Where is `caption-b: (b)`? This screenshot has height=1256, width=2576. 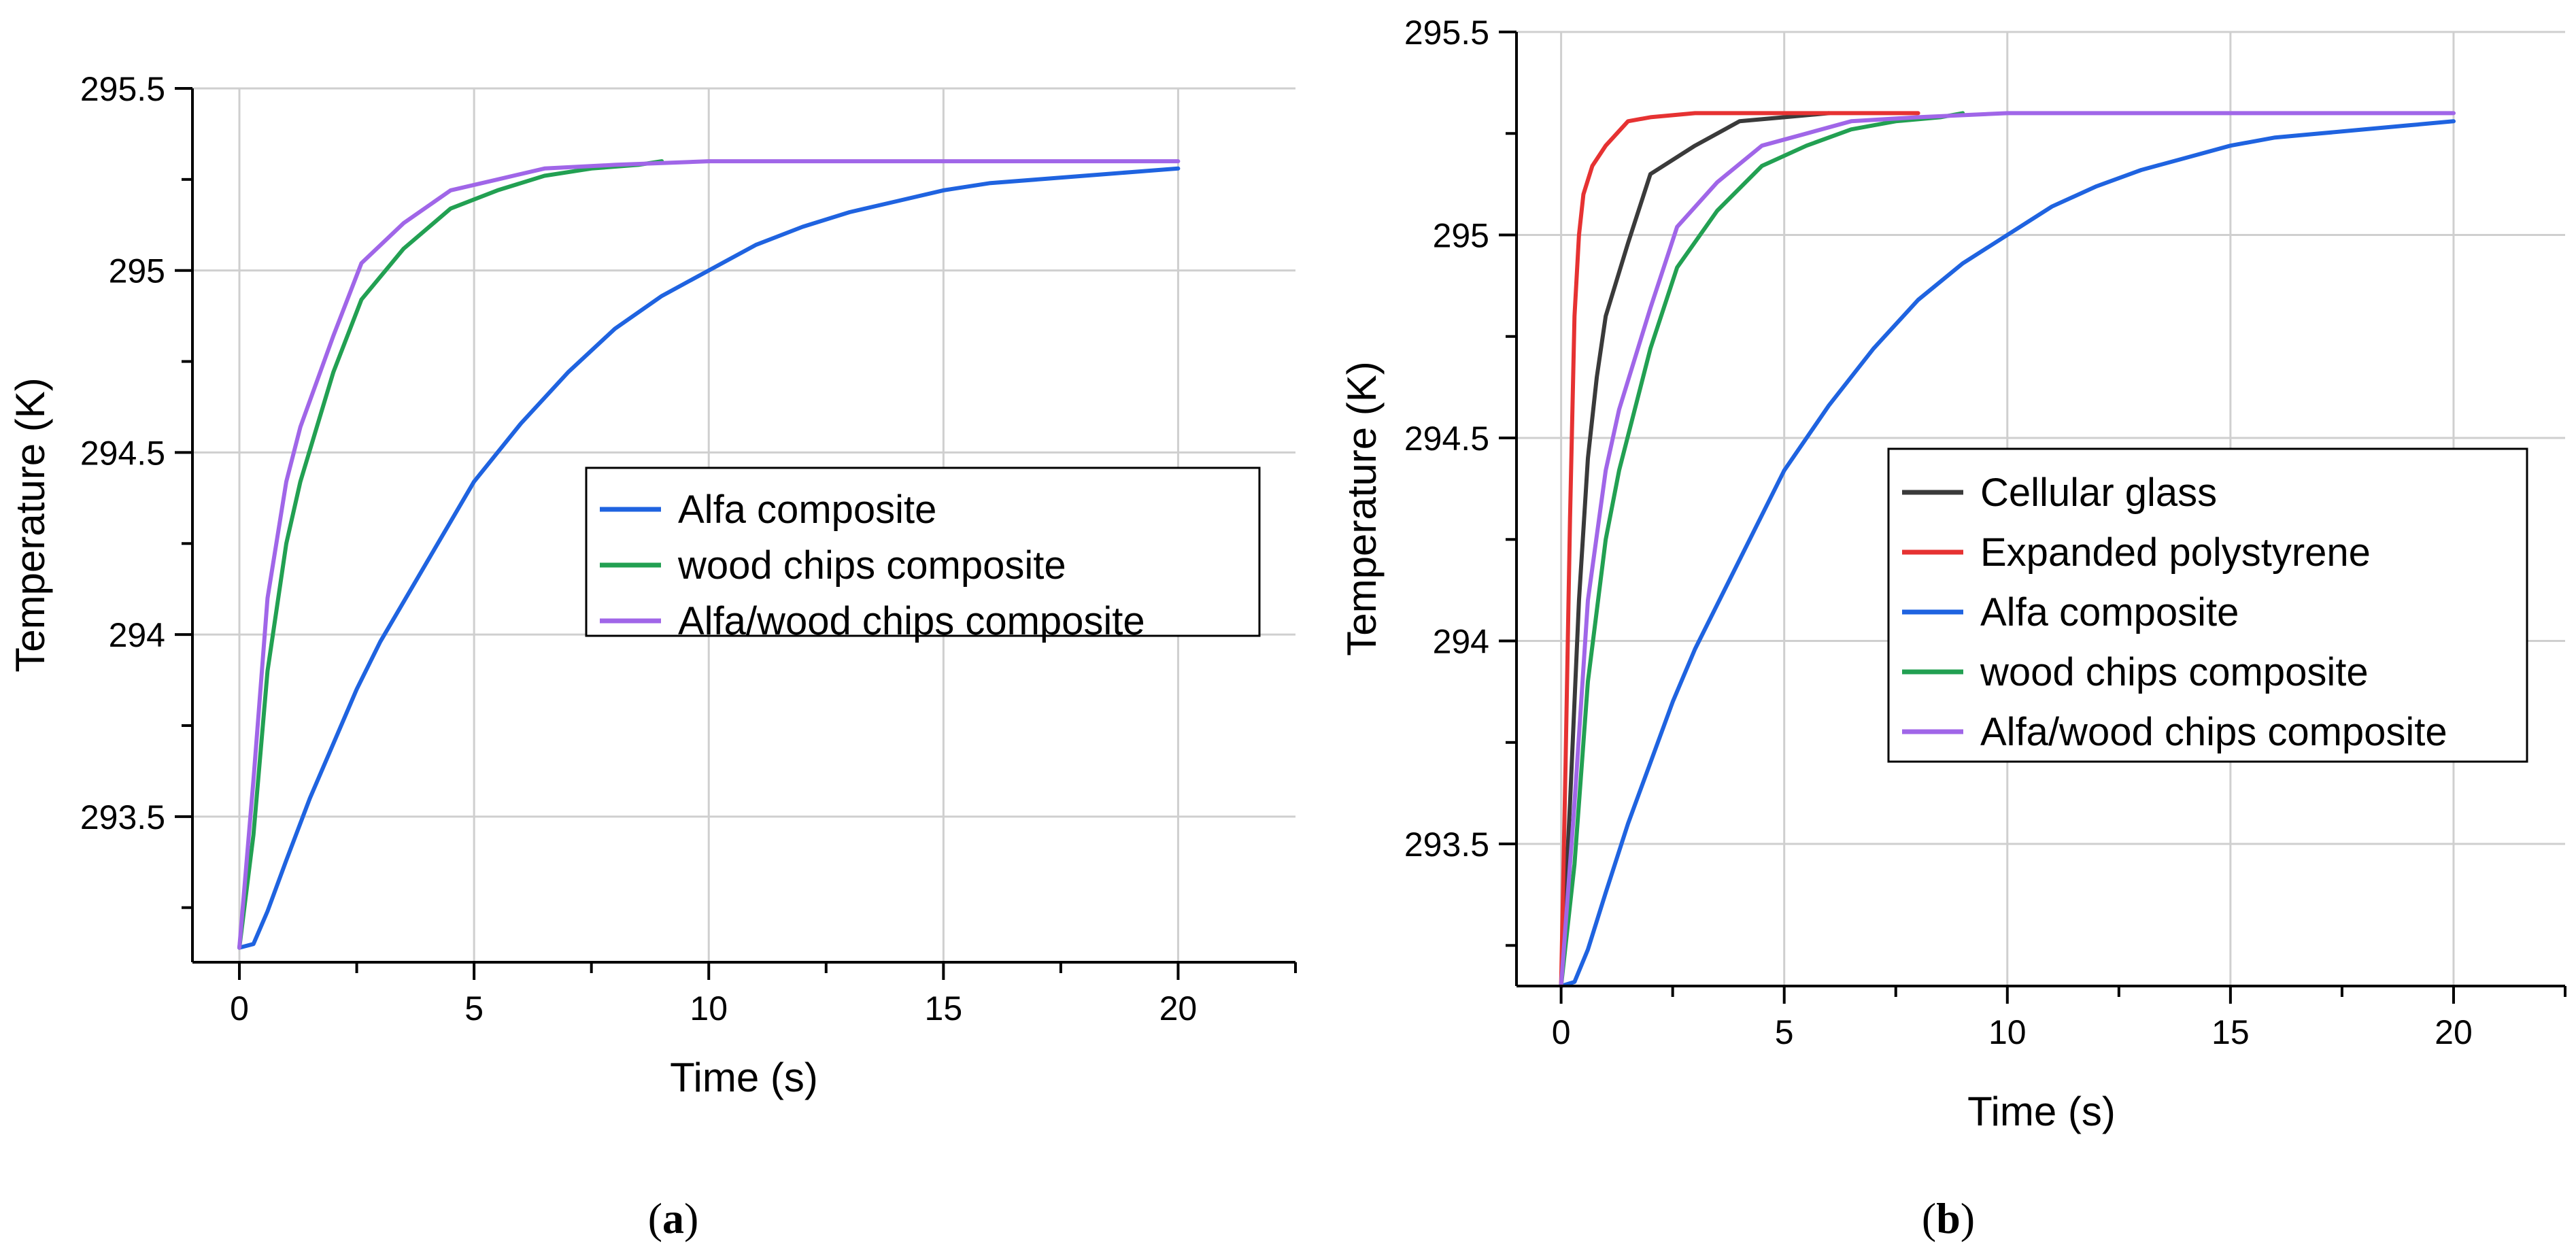 caption-b: (b) is located at coordinates (1948, 1218).